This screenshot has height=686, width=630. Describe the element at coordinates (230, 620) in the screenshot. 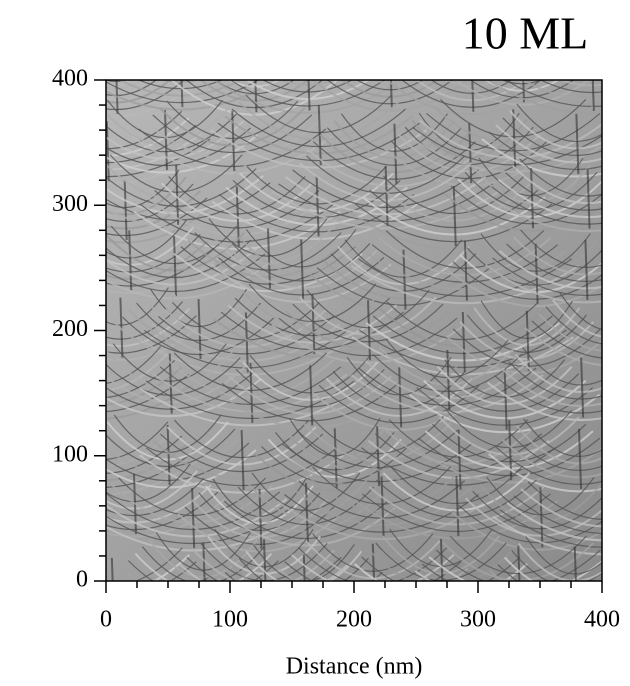

I see `x-tick-label: 100` at that location.